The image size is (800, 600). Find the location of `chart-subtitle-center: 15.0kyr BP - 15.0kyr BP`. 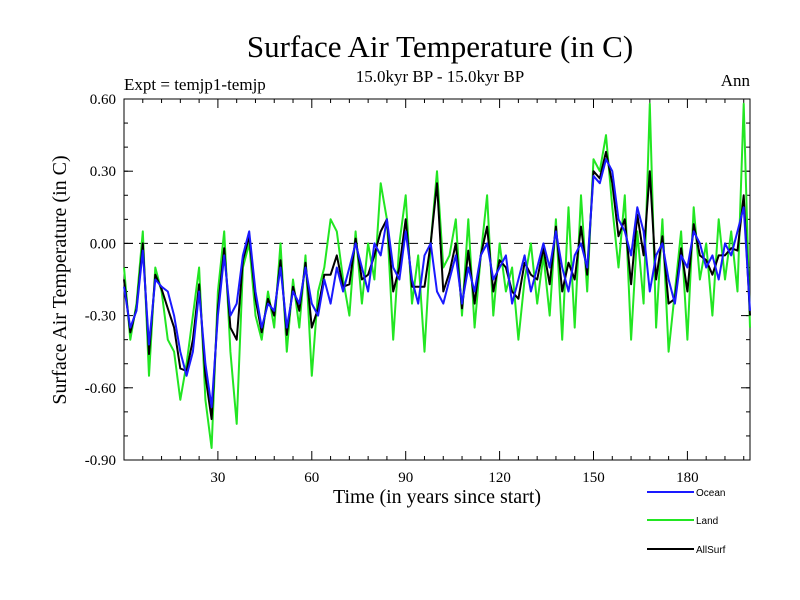

chart-subtitle-center: 15.0kyr BP - 15.0kyr BP is located at coordinates (440, 76).